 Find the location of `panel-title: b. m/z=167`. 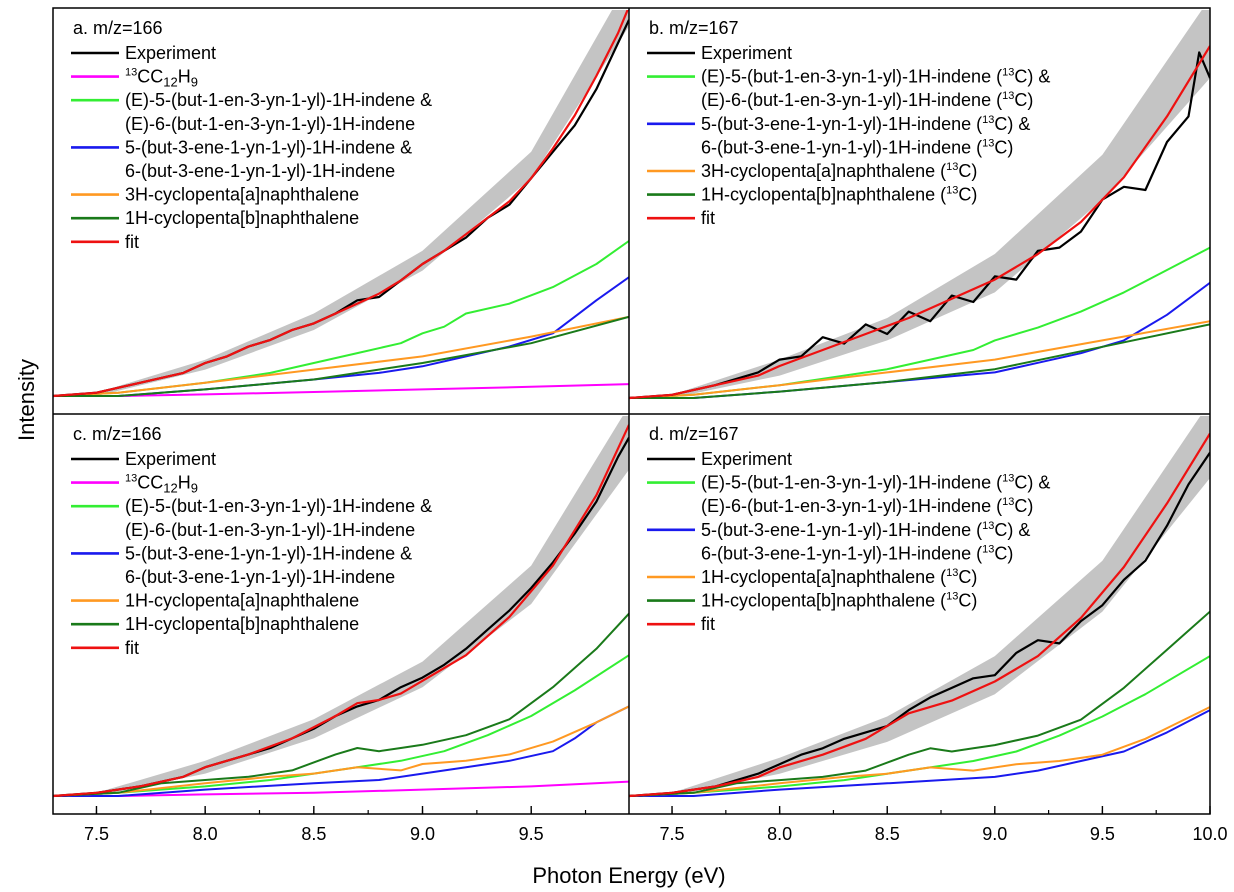

panel-title: b. m/z=167 is located at coordinates (694, 28).